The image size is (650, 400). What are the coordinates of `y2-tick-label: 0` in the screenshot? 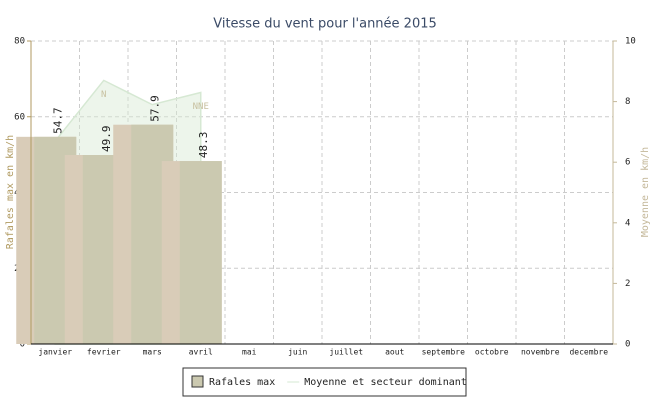 It's located at (627, 345).